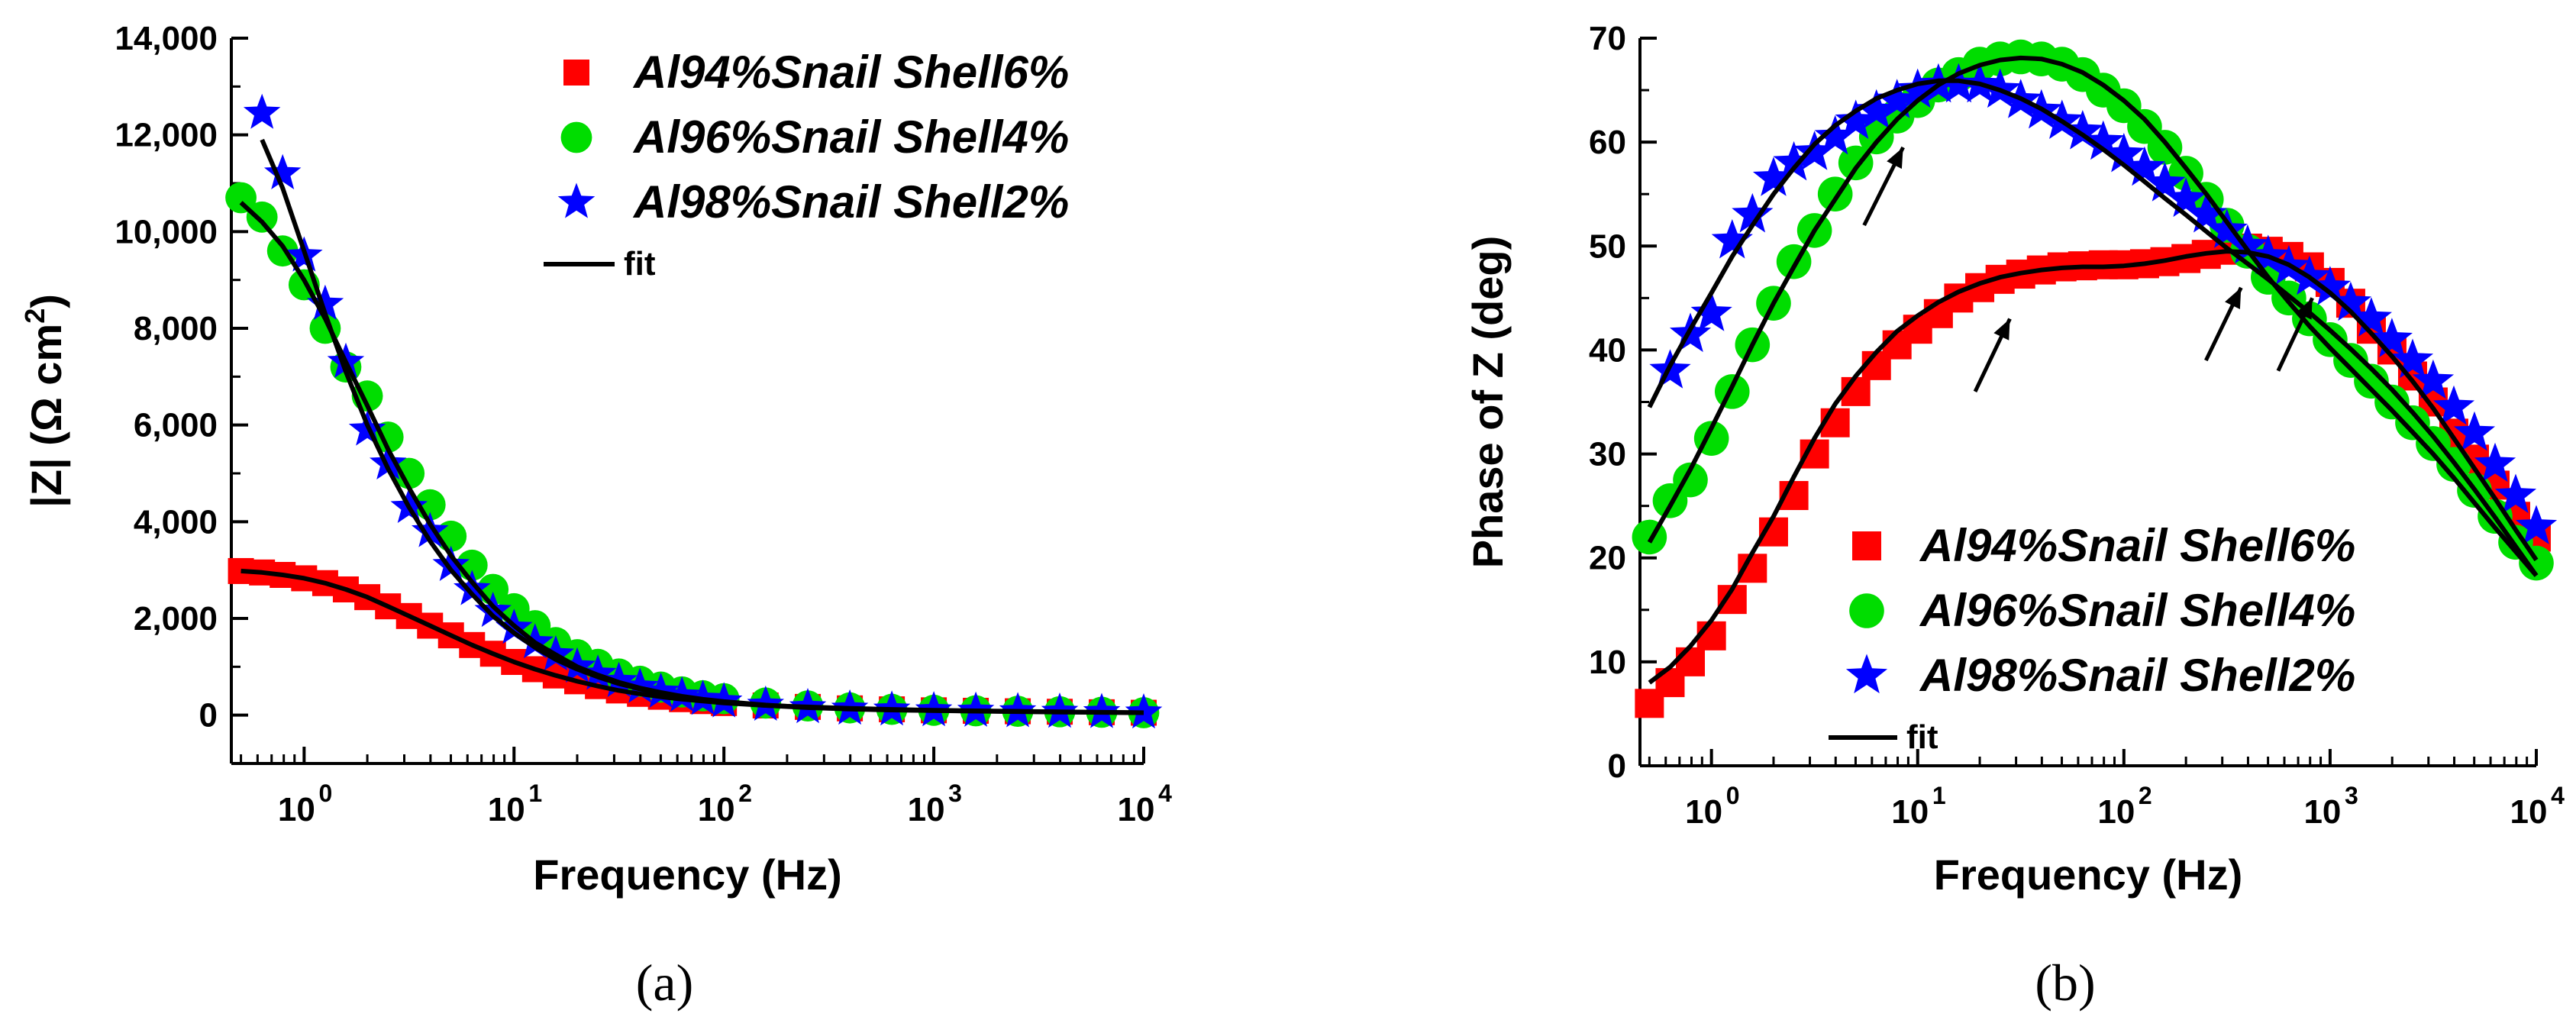  What do you see at coordinates (1607, 246) in the screenshot?
I see `y-tick-label: 50` at bounding box center [1607, 246].